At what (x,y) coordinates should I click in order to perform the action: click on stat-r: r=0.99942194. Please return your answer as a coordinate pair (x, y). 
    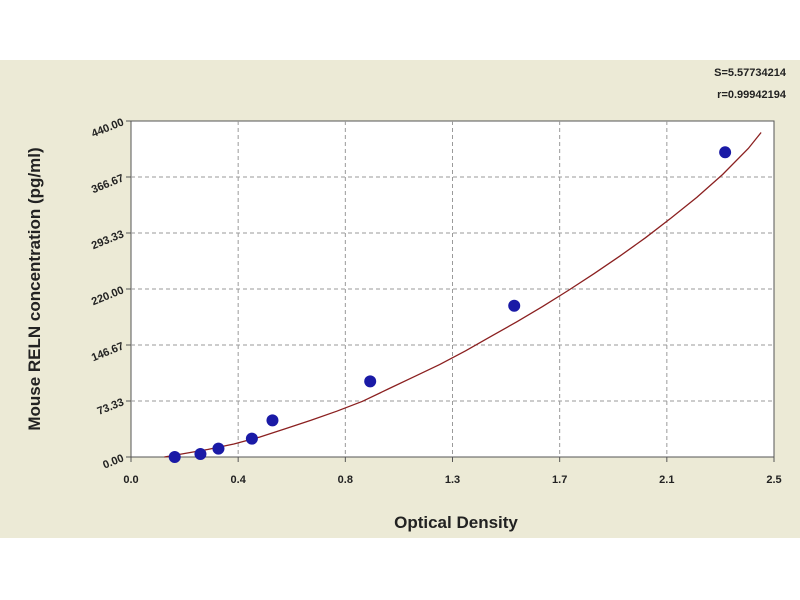
    Looking at the image, I should click on (752, 95).